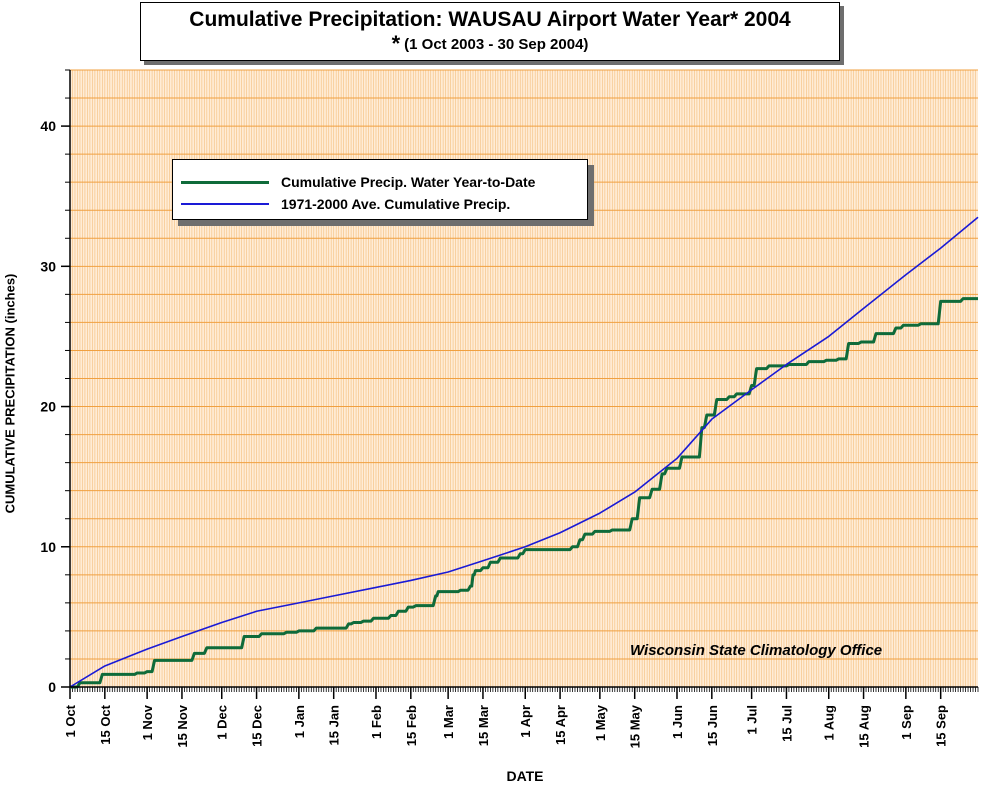 This screenshot has height=786, width=982. I want to click on legend-item-actual: Cumulative Precip. Water Year-to-Date, so click(358, 182).